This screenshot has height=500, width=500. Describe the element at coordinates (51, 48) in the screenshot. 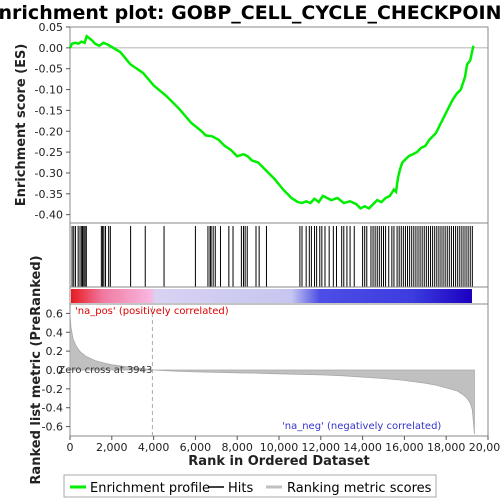

I see `es-y-tick-label: 0.00` at that location.